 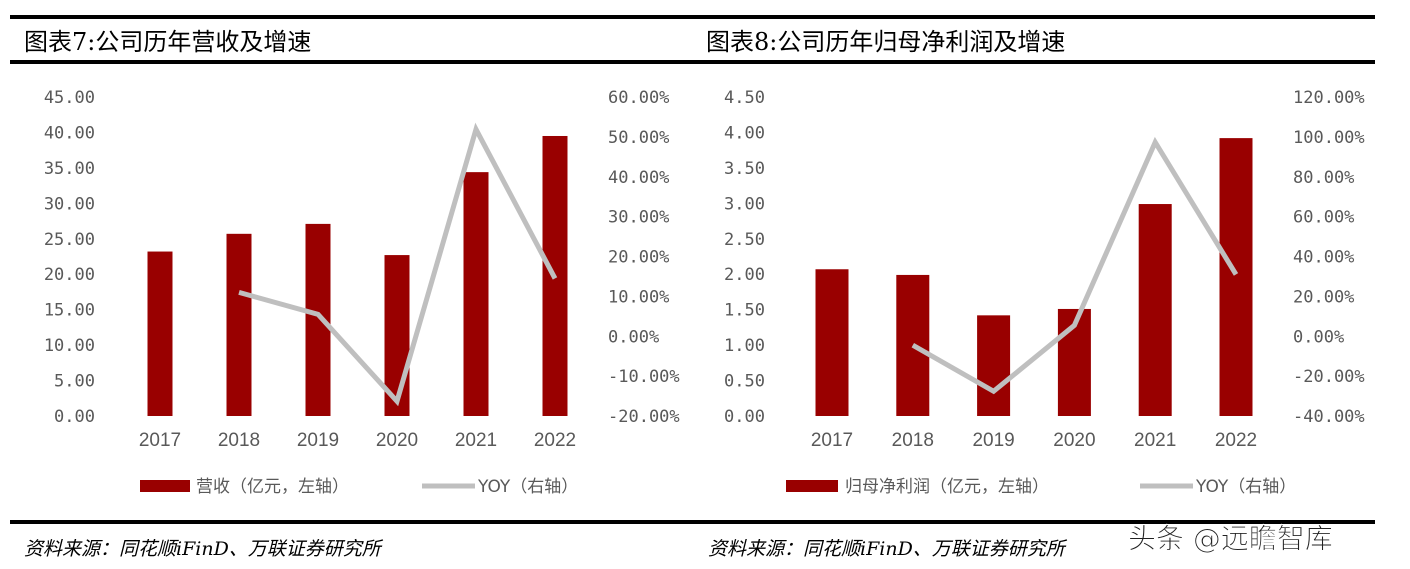 I want to click on left-axis-tick-label: 5.00, so click(x=74, y=382).